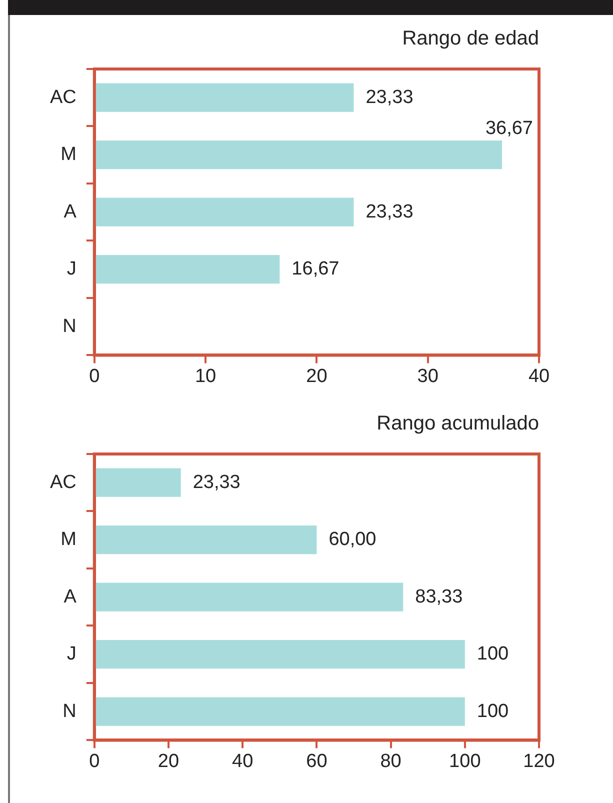 This screenshot has width=613, height=803. I want to click on x-tick-label: 120, so click(539, 761).